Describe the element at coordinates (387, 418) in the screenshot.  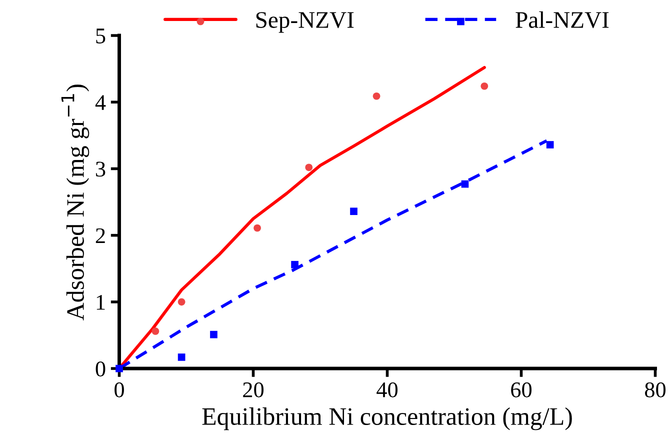
I see `x-axis-title: Equilibrium Ni concentration (mg/L)` at that location.